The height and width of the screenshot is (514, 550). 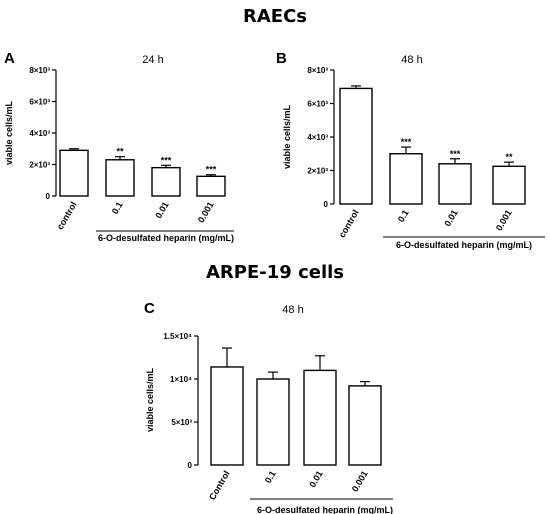 I want to click on panel-subtitle: 24 h, so click(x=152, y=60).